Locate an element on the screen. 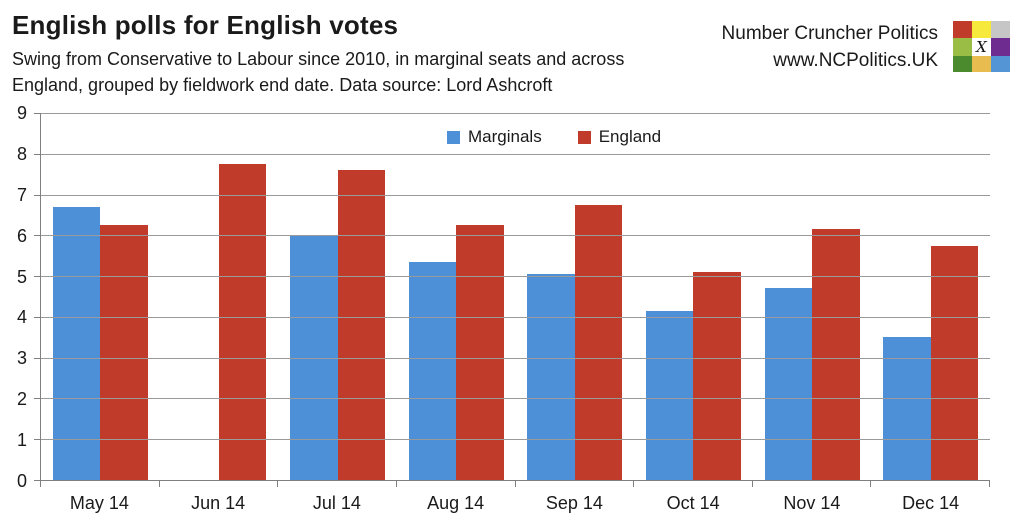 Image resolution: width=1024 pixels, height=529 pixels. logo-blue-square is located at coordinates (1000, 63).